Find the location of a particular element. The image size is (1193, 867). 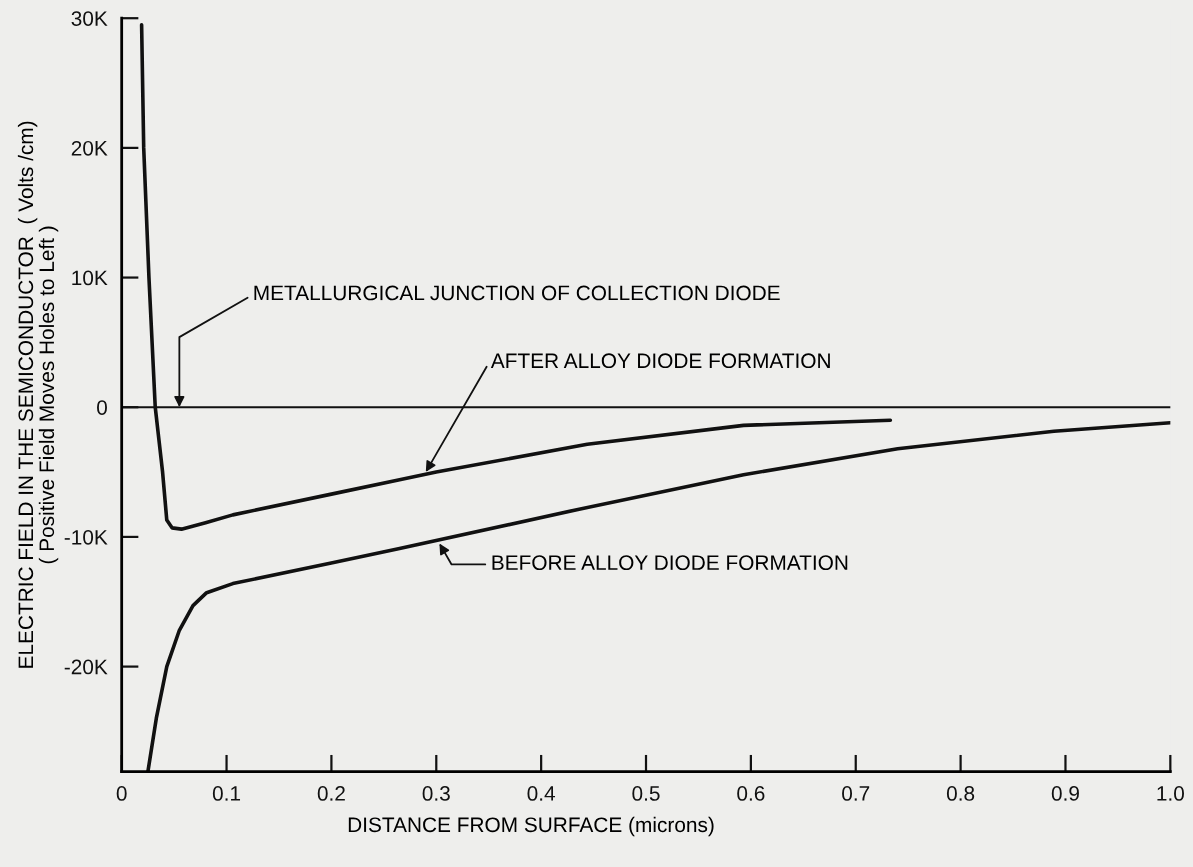

x-tick-label: 0.4 is located at coordinates (541, 793).